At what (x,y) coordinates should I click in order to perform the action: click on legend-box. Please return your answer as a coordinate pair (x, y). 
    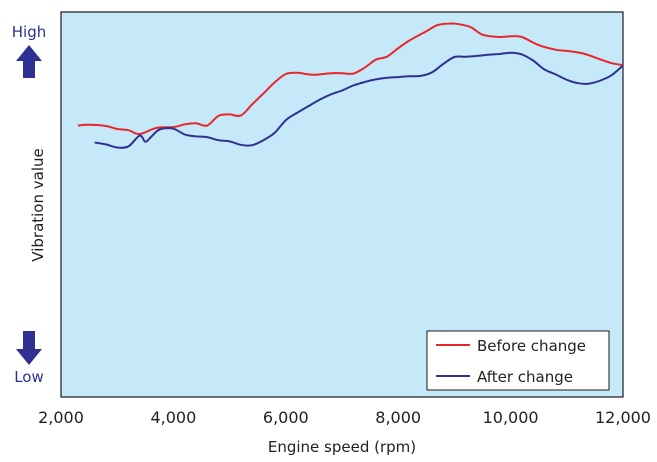
    Looking at the image, I should click on (518, 360).